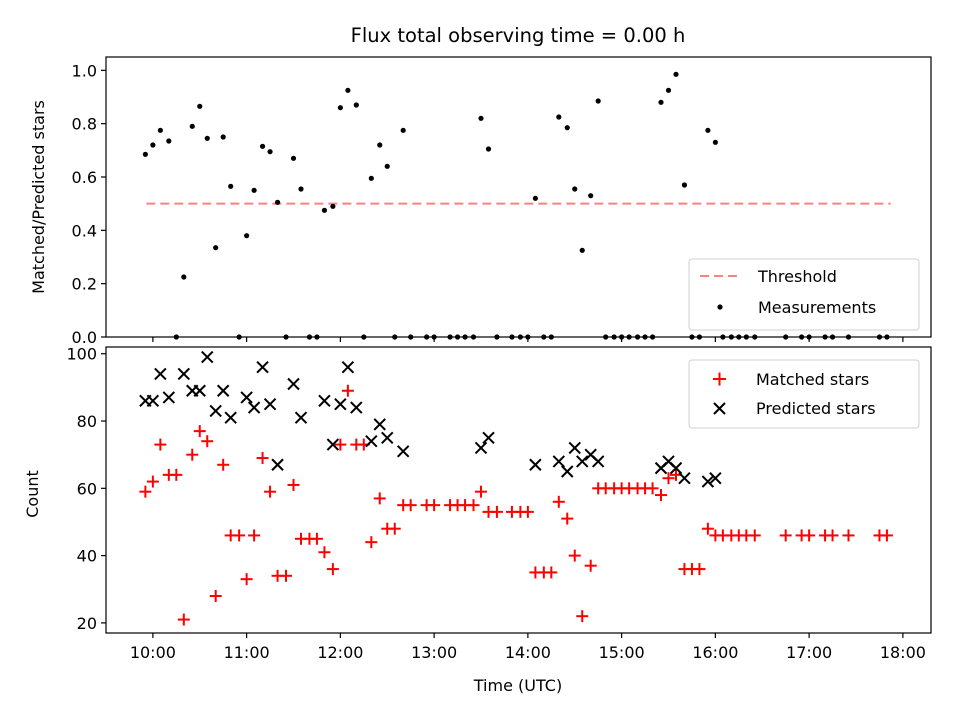  What do you see at coordinates (247, 652) in the screenshot?
I see `x-tick-label: 11:00` at bounding box center [247, 652].